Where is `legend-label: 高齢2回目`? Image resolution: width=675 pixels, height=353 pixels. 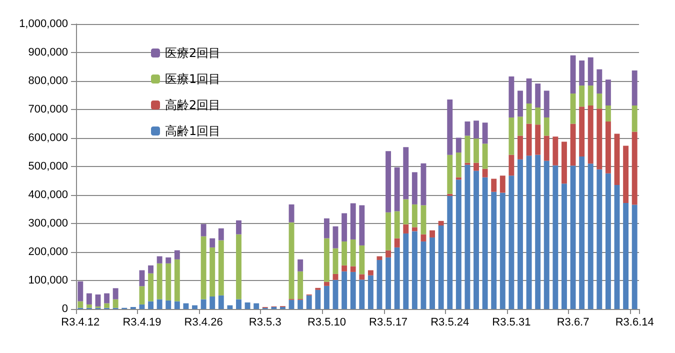 legend-label: 高齢2回目 is located at coordinates (193, 105).